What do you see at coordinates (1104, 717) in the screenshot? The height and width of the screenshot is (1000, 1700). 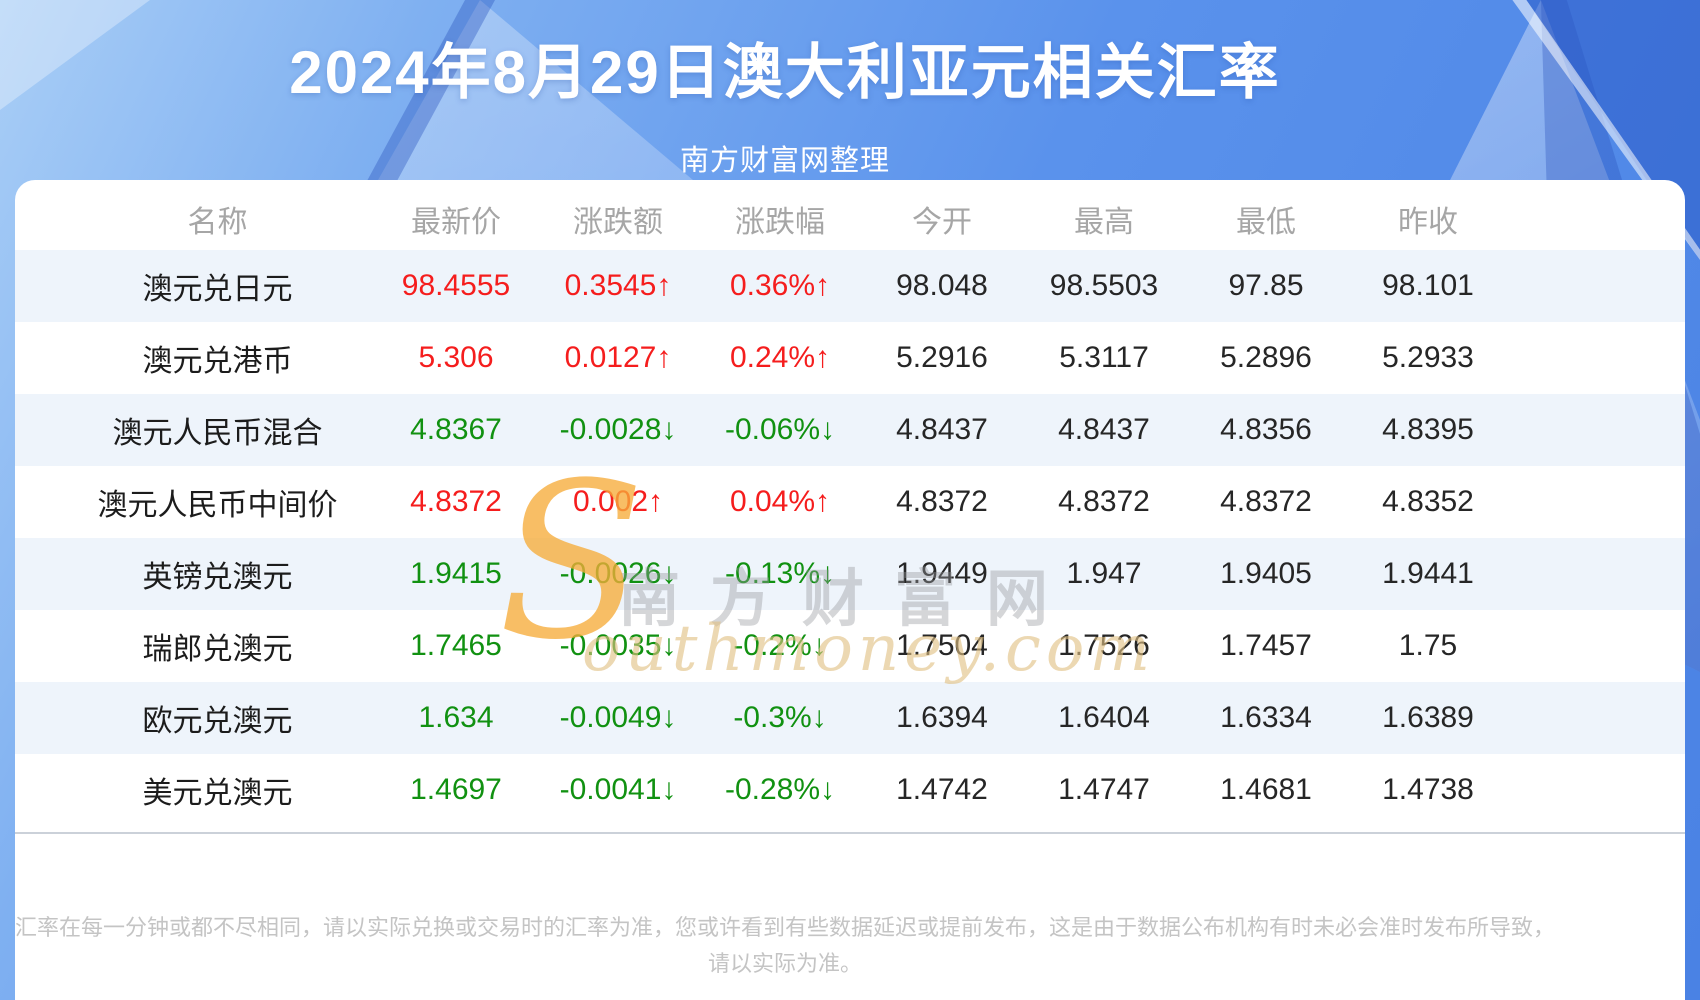 I see `rate-value: 1.6404` at bounding box center [1104, 717].